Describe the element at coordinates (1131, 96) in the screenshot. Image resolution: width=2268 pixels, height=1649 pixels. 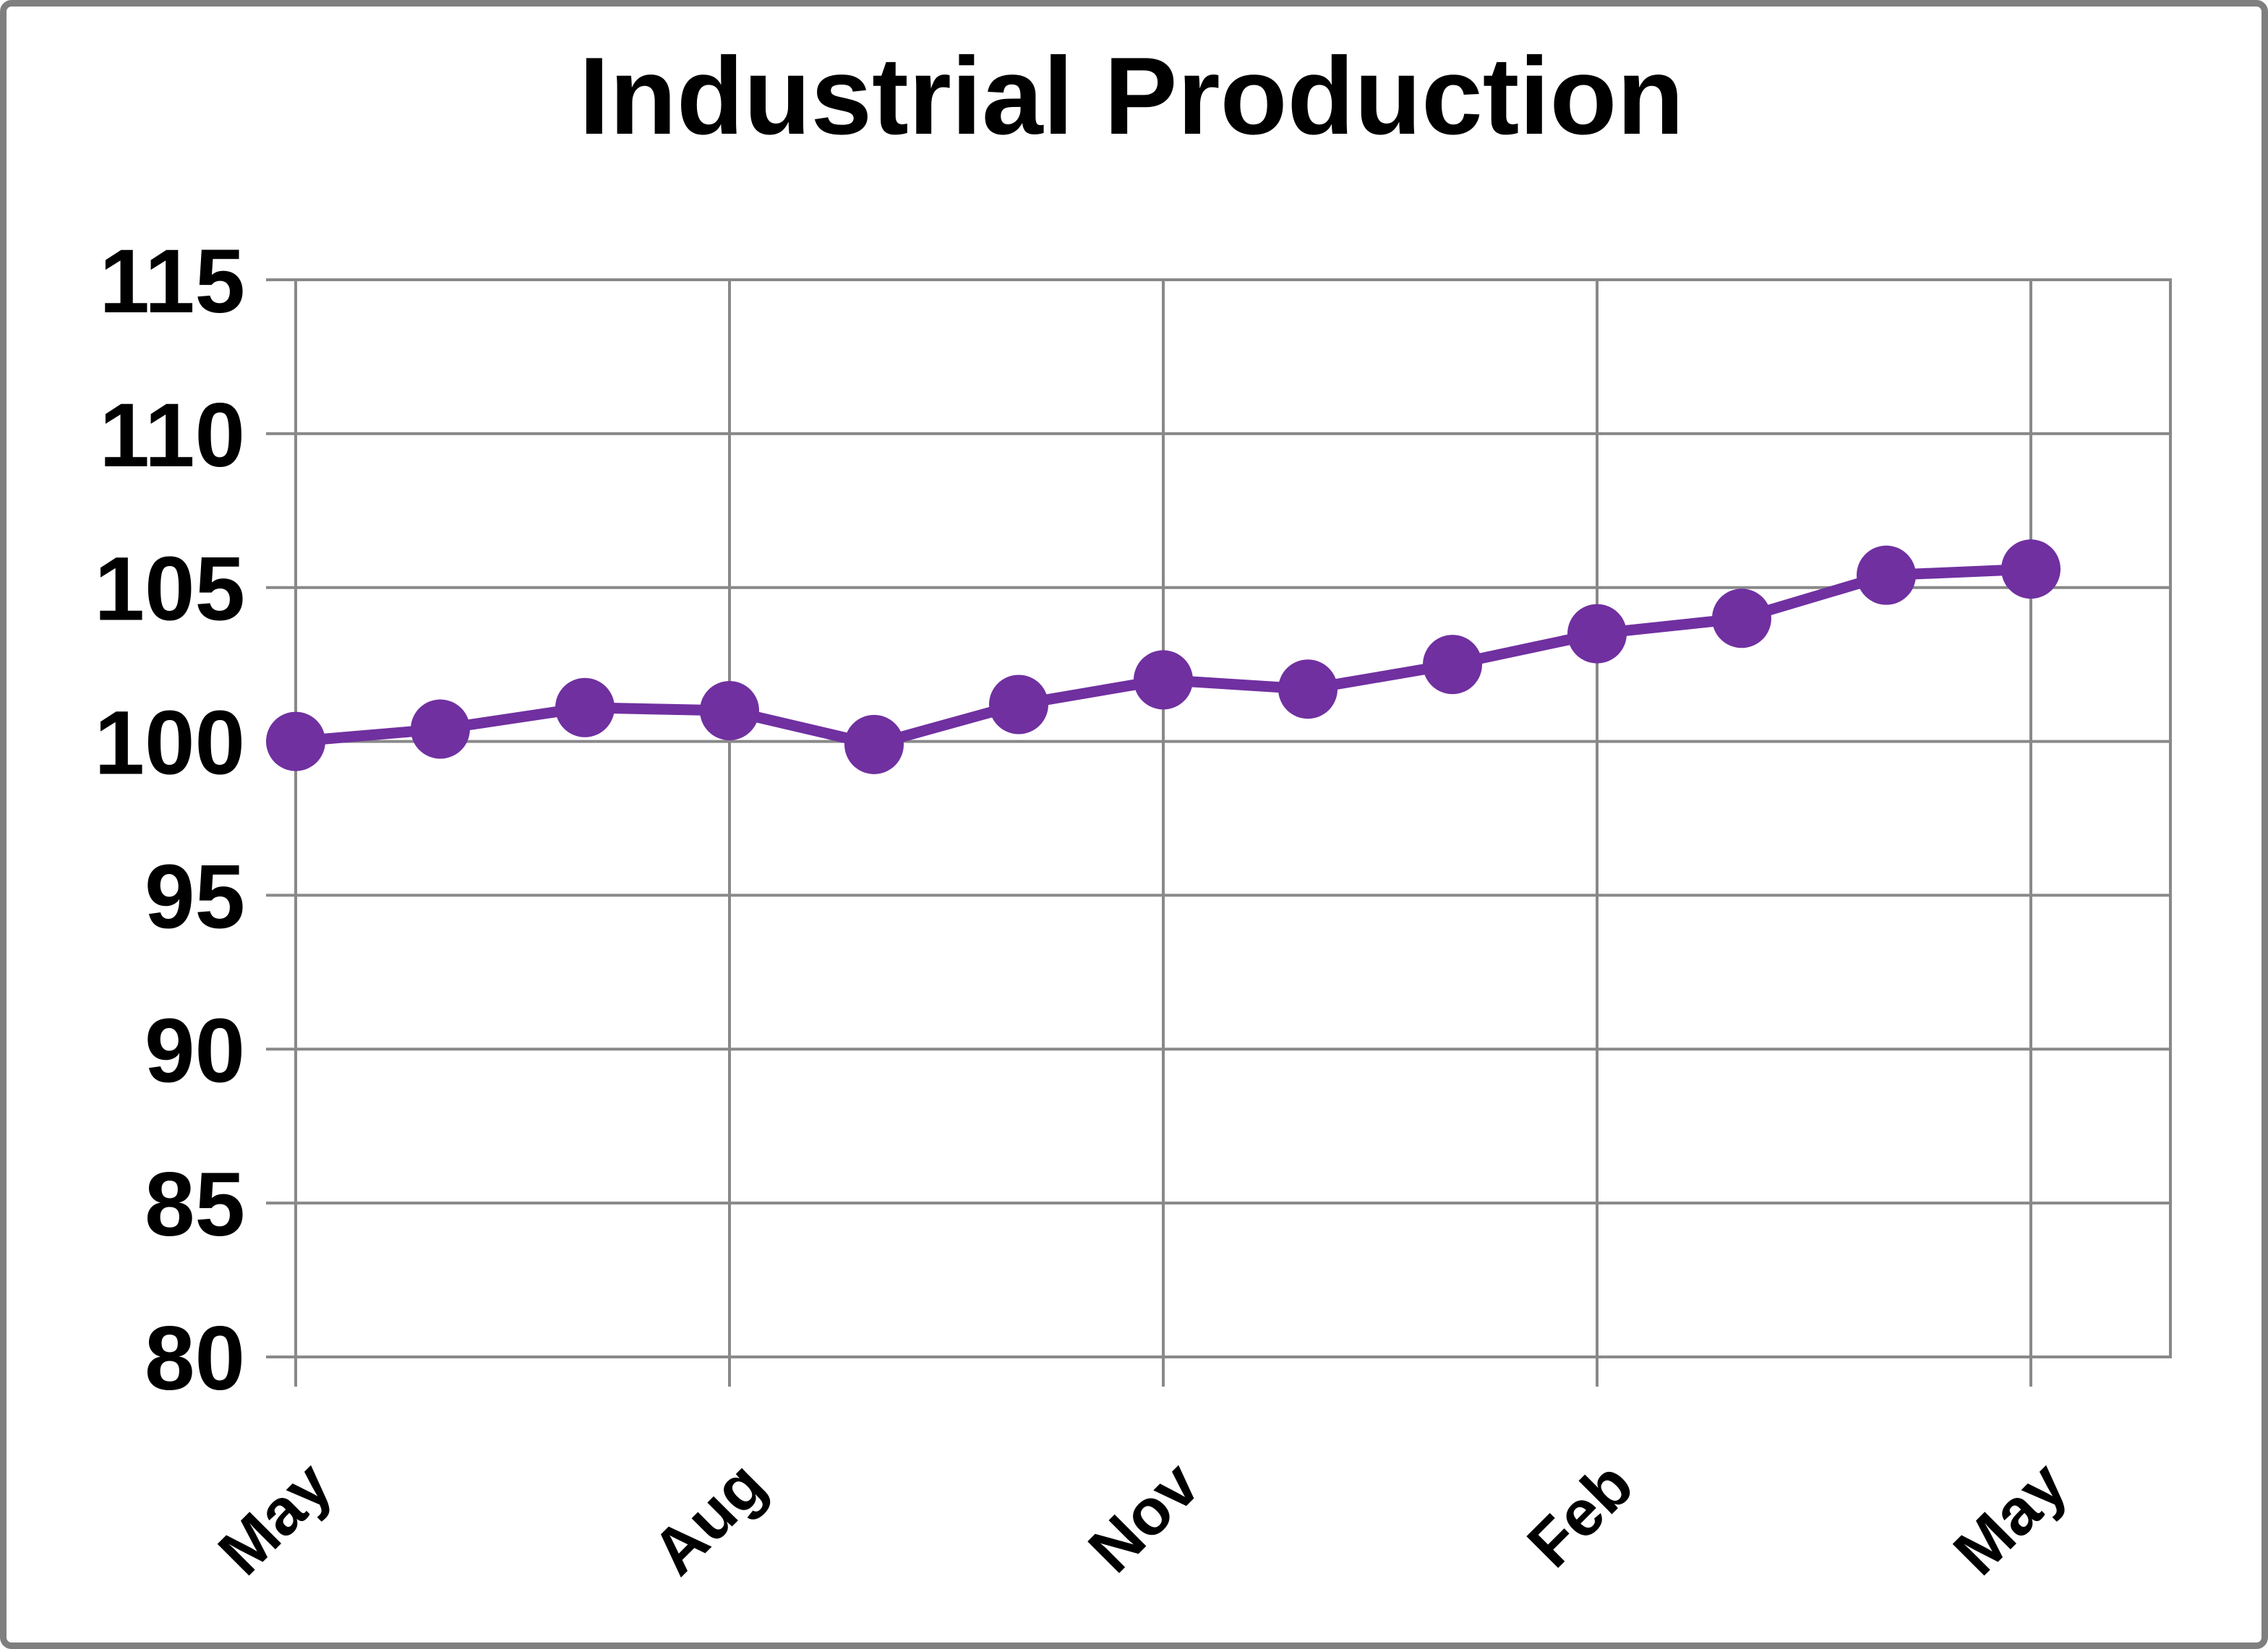
I see `chart-title: Industrial Production` at that location.